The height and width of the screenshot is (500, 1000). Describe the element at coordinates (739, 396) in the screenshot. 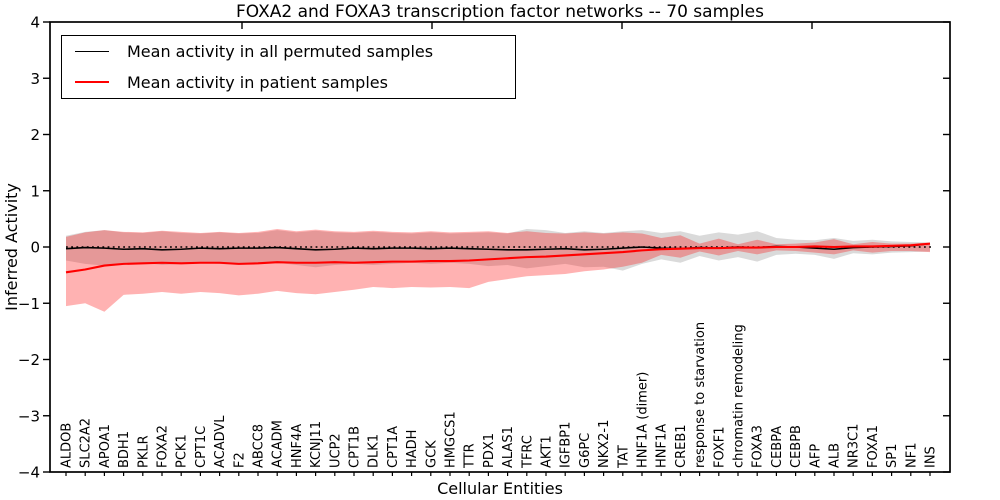

I see `x-tick-label: chromatin remodeling` at that location.